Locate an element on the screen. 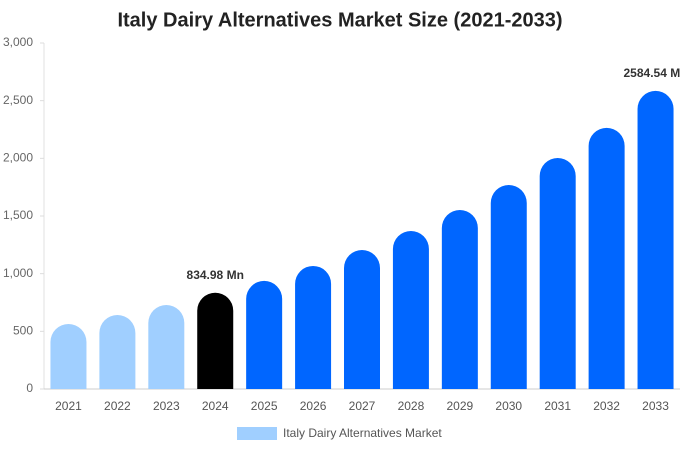 The height and width of the screenshot is (450, 680). data-label: 2584.54 Mn is located at coordinates (652, 73).